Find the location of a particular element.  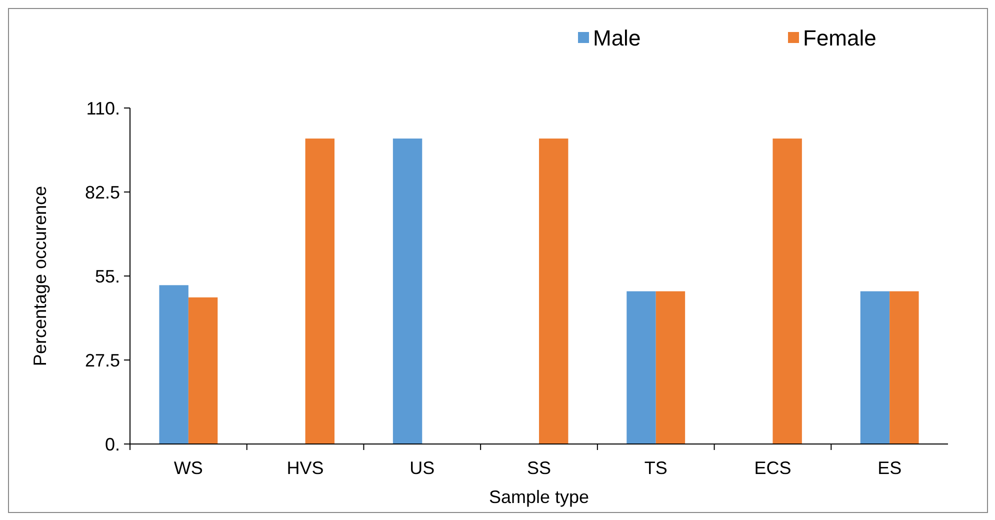

x-axis-title: Sample type is located at coordinates (539, 497).